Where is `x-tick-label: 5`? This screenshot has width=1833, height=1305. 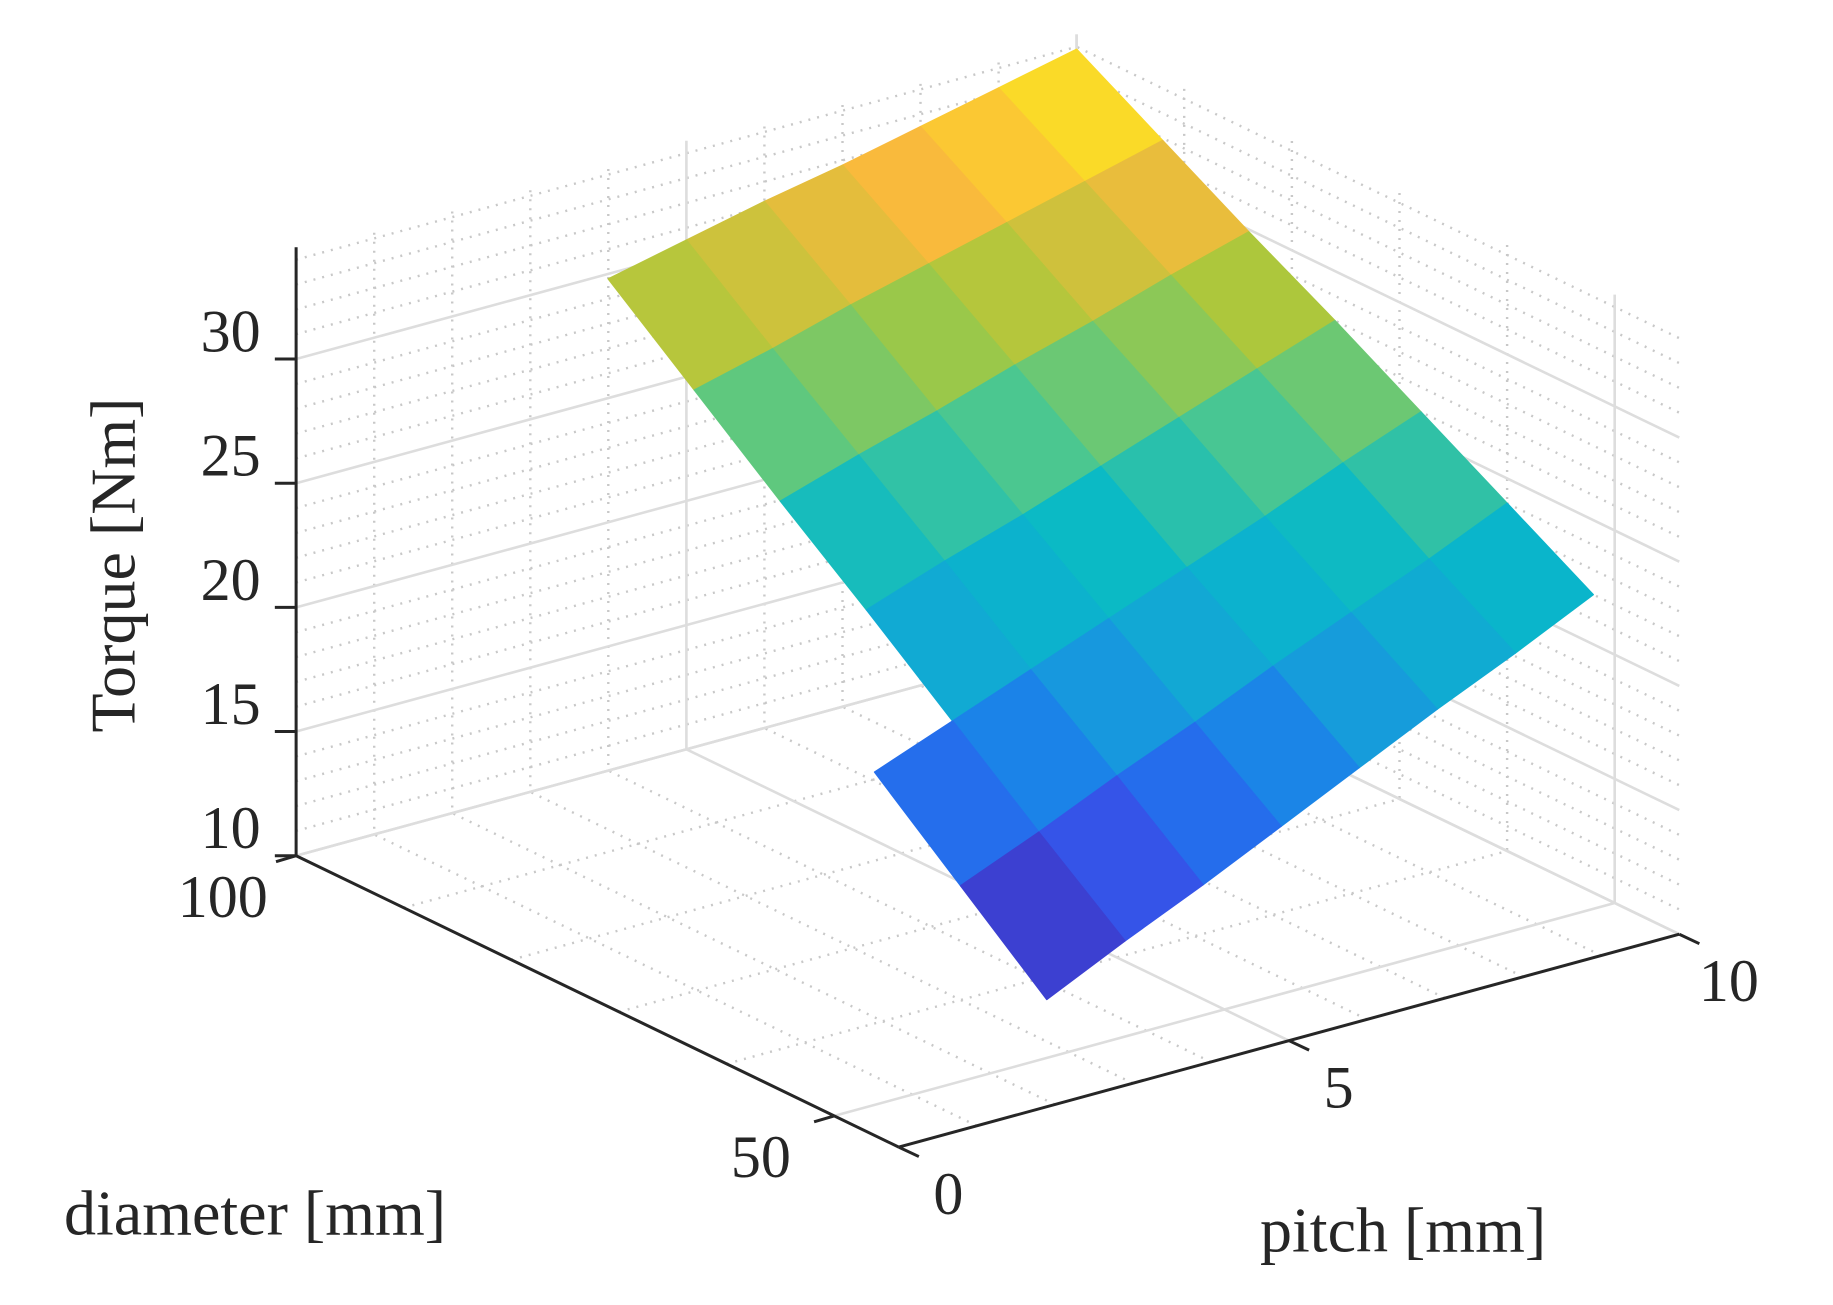 x-tick-label: 5 is located at coordinates (1339, 1088).